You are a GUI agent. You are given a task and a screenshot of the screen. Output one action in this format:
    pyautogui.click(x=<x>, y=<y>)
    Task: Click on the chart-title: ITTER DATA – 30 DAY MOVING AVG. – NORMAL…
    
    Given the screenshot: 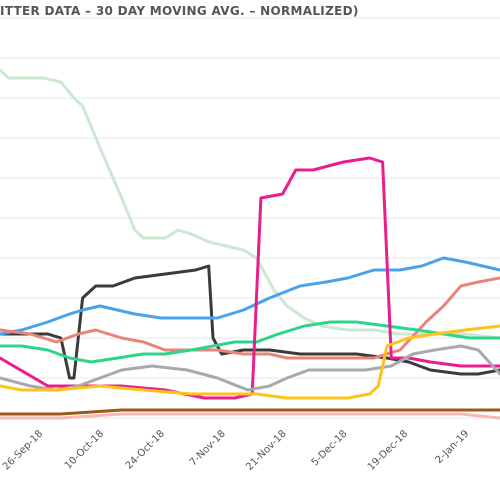 What is the action you would take?
    pyautogui.click(x=179, y=11)
    